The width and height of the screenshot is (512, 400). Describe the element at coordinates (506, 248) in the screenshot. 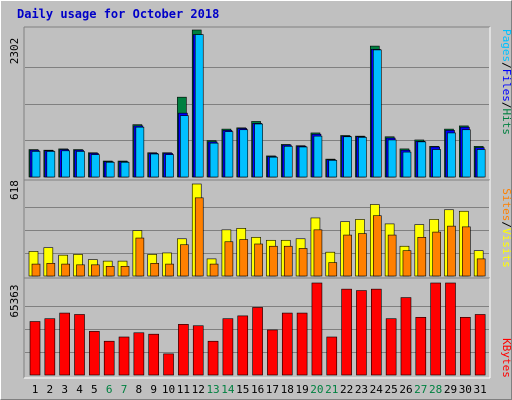

I see `legend-visits: Visits` at that location.